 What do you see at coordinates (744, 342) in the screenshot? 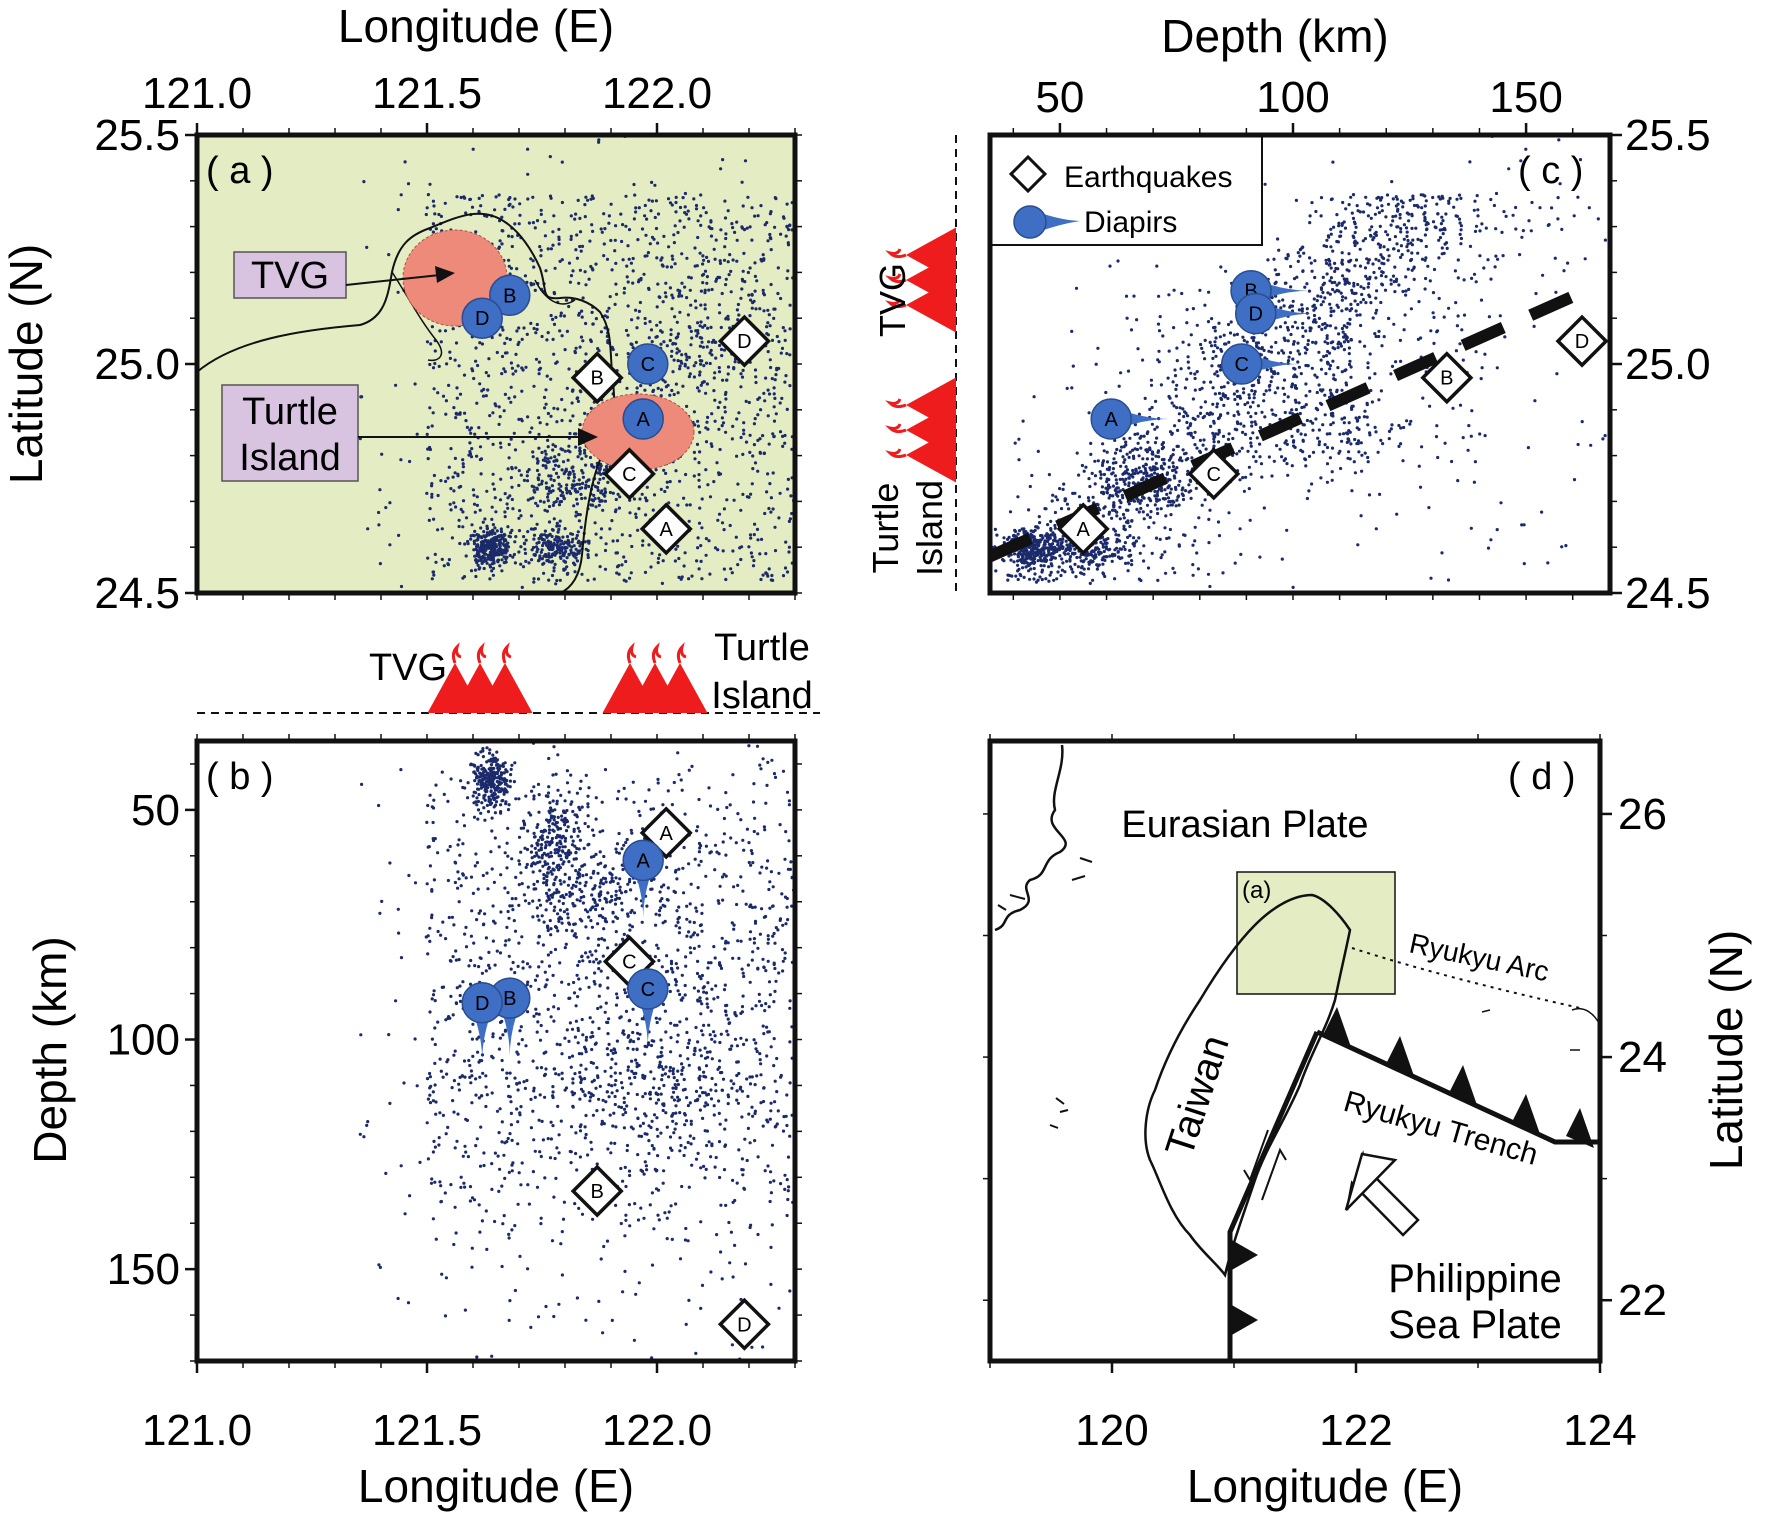
I see `earthquake-marker-label: D` at bounding box center [744, 342].